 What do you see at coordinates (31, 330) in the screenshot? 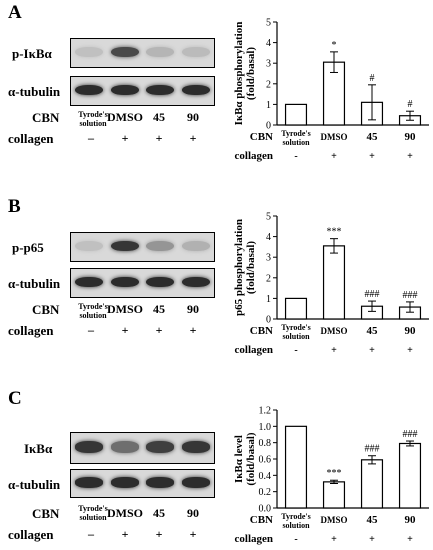
I see `collagen-label-b: collagen` at bounding box center [31, 330].